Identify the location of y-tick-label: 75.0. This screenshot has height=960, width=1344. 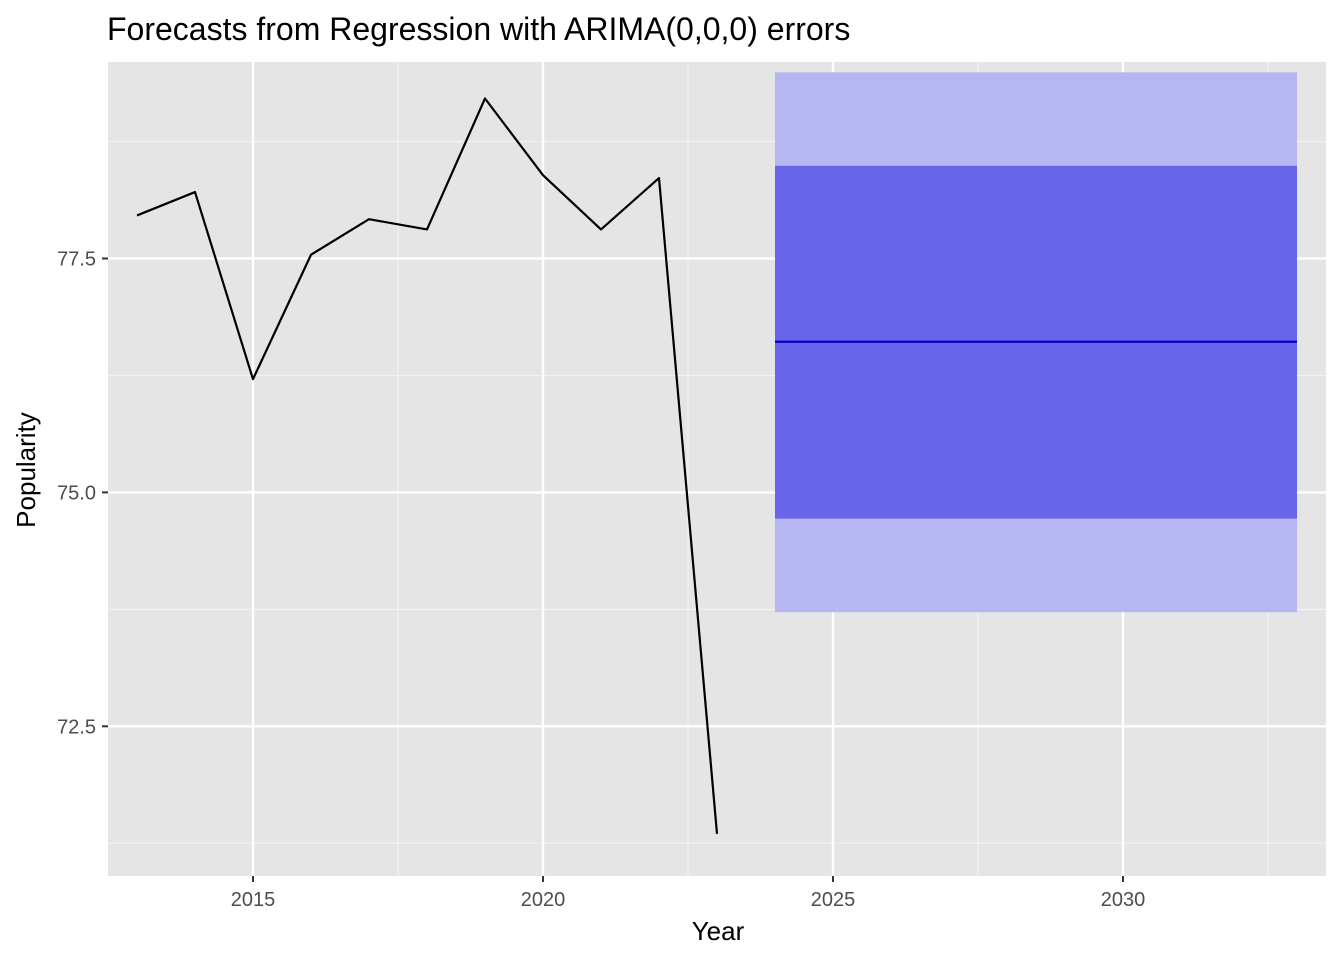
(76, 493).